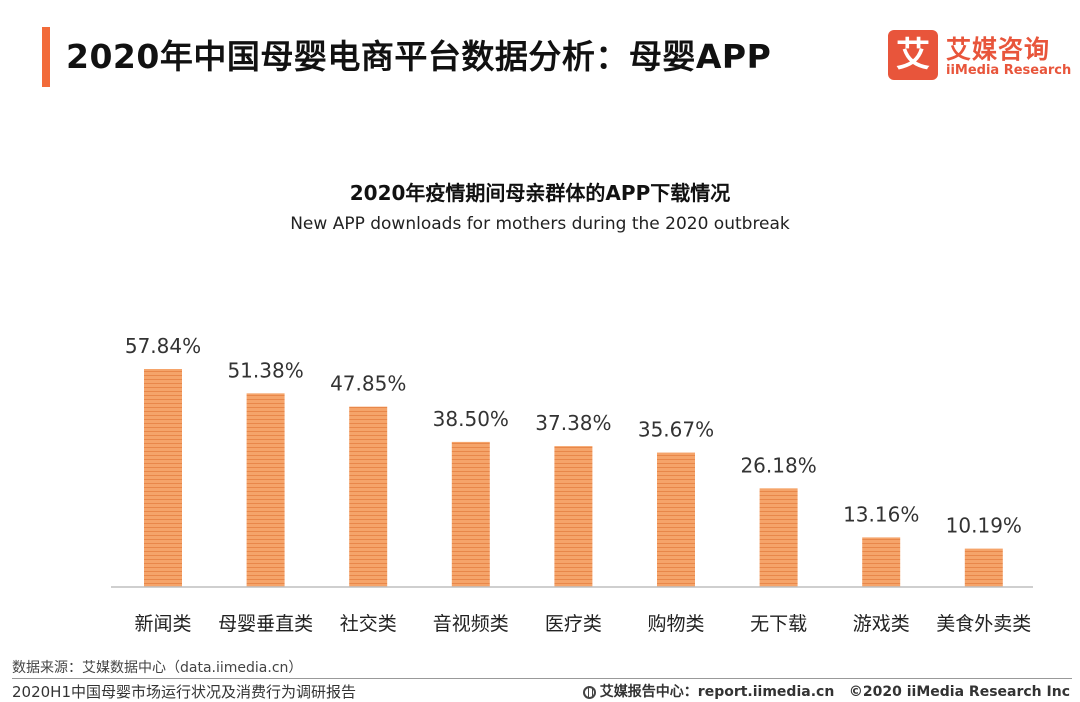 This screenshot has height=702, width=1080. What do you see at coordinates (676, 430) in the screenshot?
I see `data-label-6: 35.67%` at bounding box center [676, 430].